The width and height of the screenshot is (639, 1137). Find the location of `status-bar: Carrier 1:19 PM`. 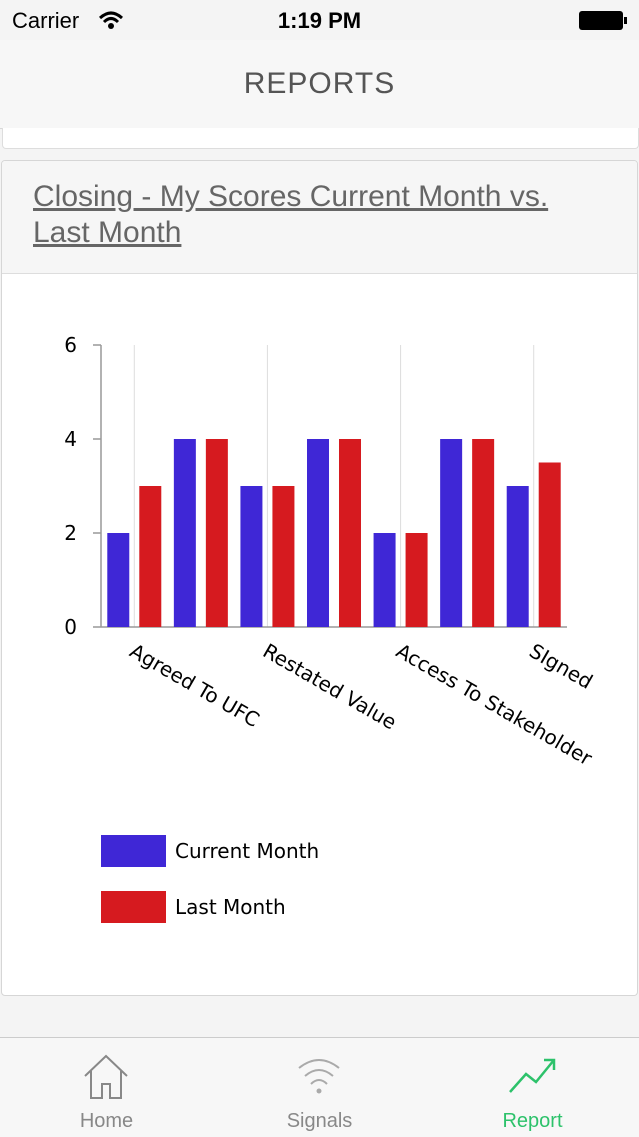

status-bar: Carrier 1:19 PM is located at coordinates (319, 20).